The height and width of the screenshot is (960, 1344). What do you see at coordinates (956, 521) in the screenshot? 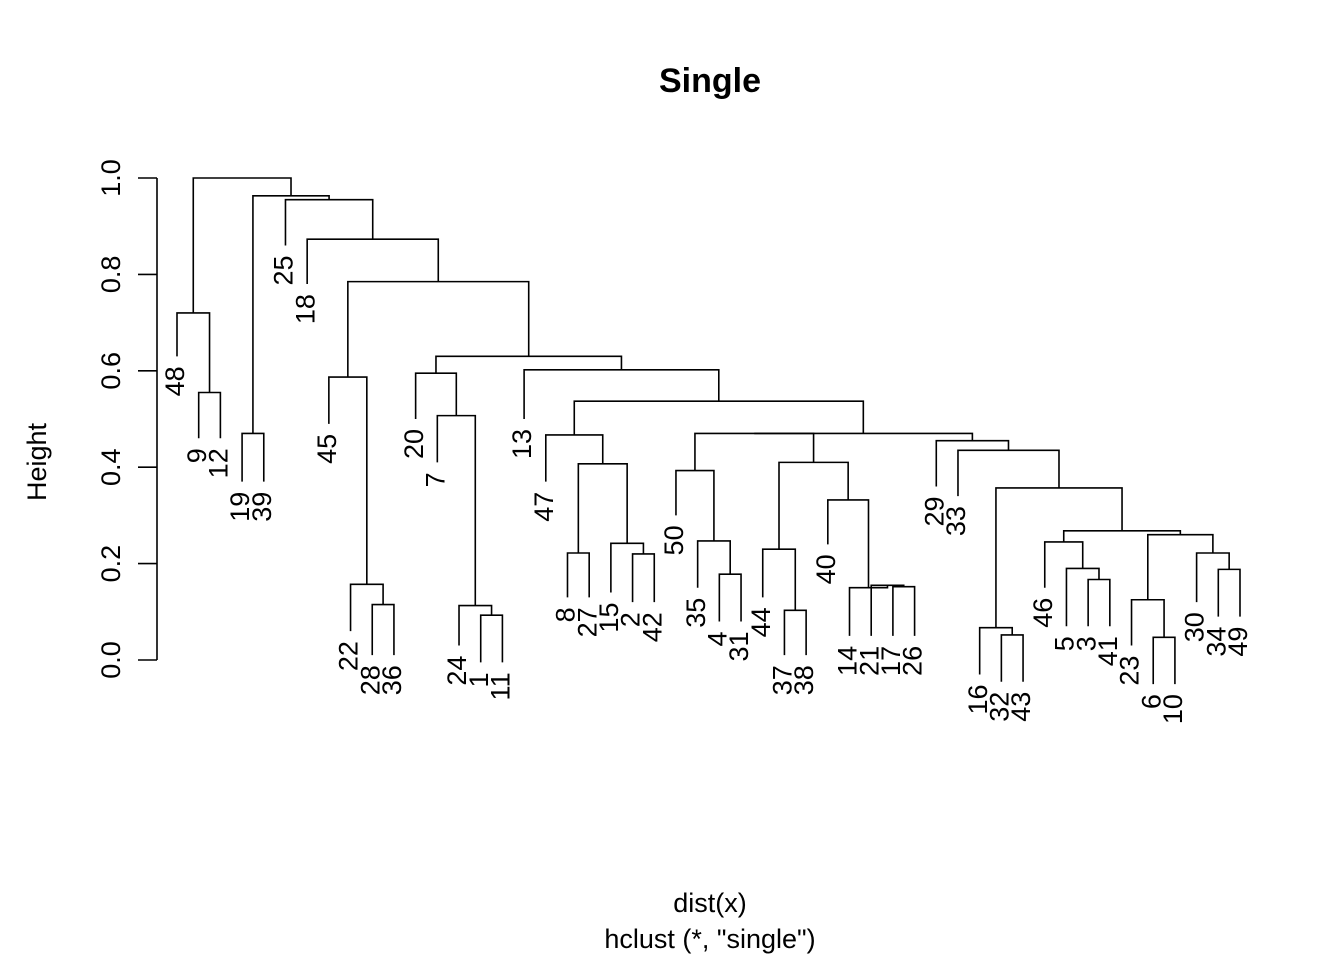
I see `leaf-label: 33` at bounding box center [956, 521].